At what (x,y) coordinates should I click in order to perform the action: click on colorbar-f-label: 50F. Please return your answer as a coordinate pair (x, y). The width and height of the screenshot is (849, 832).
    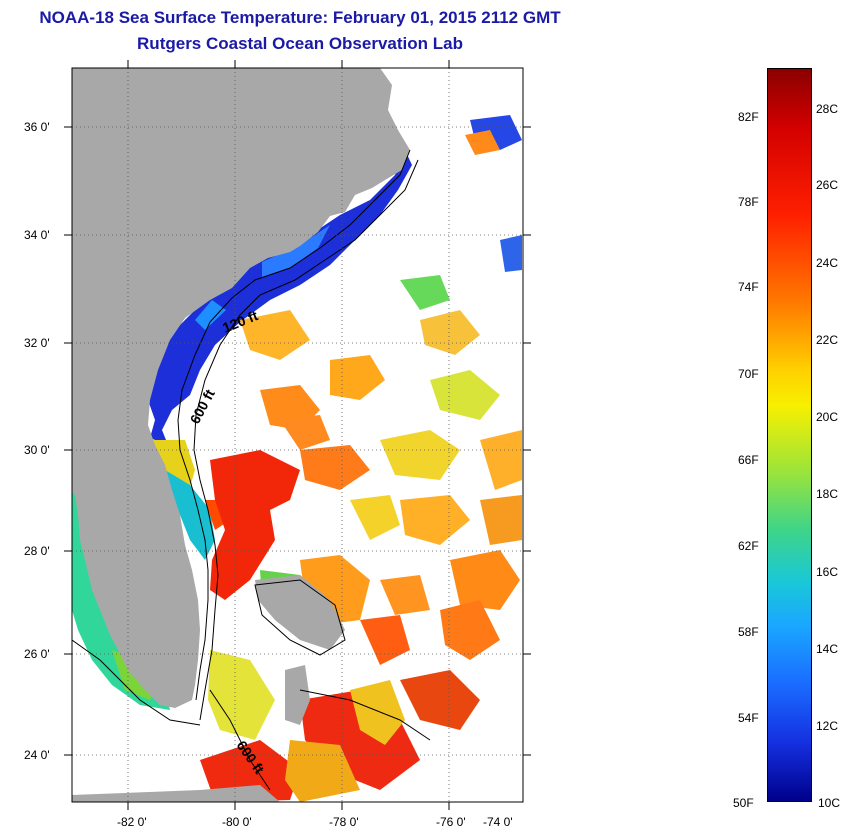
    Looking at the image, I should click on (743, 803).